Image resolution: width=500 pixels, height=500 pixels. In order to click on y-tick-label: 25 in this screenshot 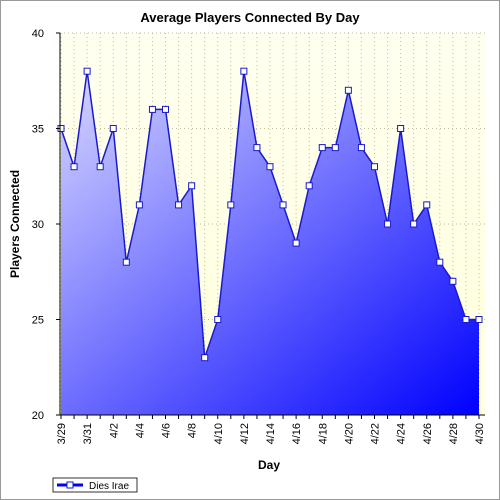, I will do `click(38, 321)`.